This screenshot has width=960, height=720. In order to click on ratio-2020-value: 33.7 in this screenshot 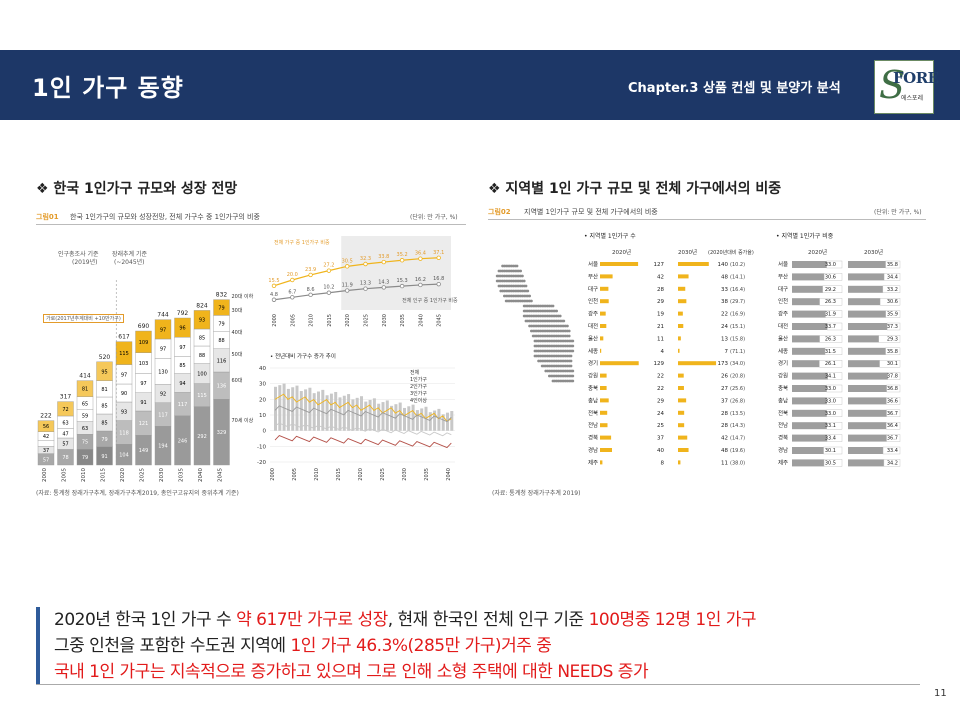, I will do `click(830, 327)`.